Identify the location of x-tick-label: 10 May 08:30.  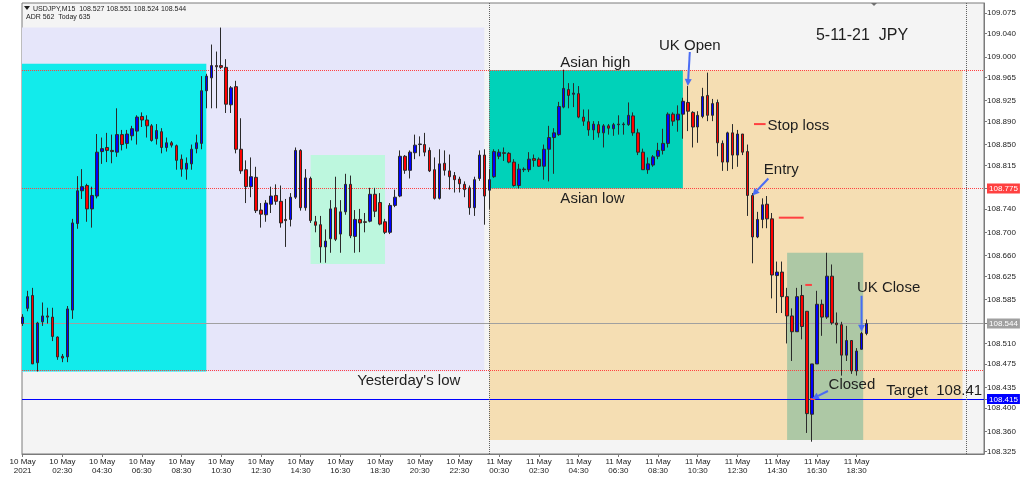
(181, 466).